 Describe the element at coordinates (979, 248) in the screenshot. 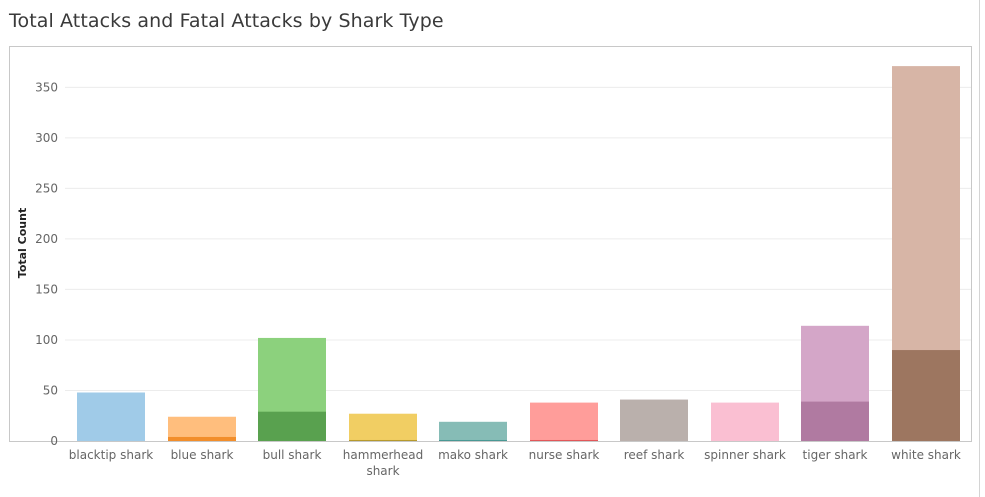

I see `right-border` at that location.